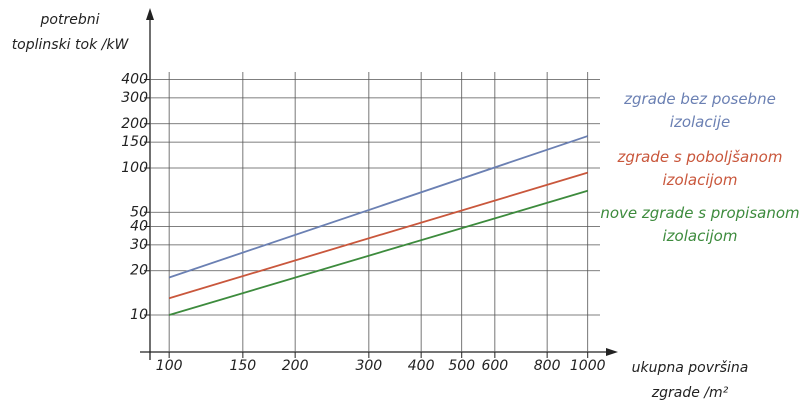 This screenshot has width=800, height=415. I want to click on y-tick-label: 200, so click(134, 124).